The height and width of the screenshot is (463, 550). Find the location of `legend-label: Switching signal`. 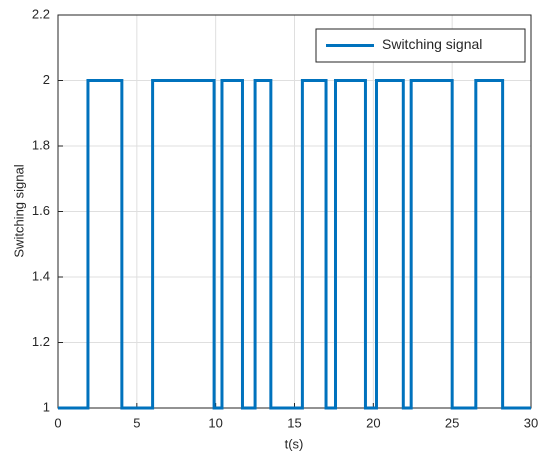

legend-label: Switching signal is located at coordinates (432, 44).